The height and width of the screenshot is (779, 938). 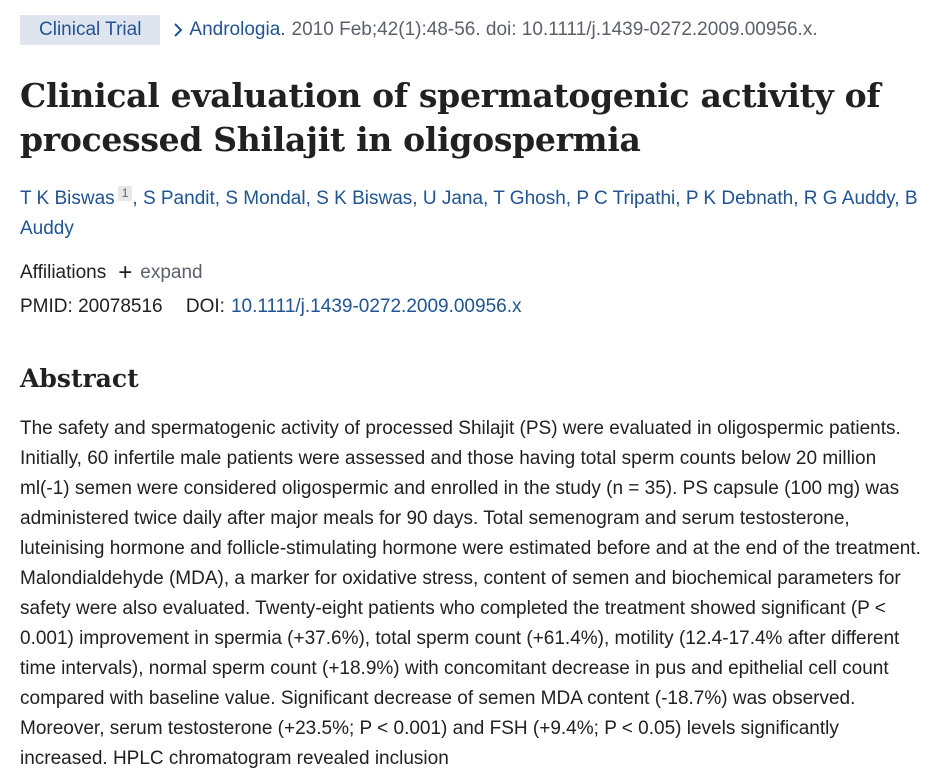 I want to click on author-link: P K Debnath, so click(x=739, y=198).